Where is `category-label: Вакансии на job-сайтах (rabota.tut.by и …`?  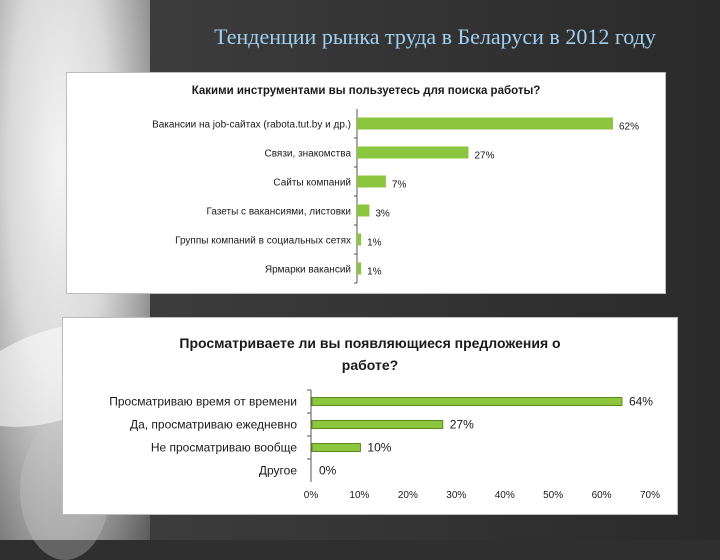
category-label: Вакансии на job-сайтах (rabota.tut.by и … is located at coordinates (251, 125).